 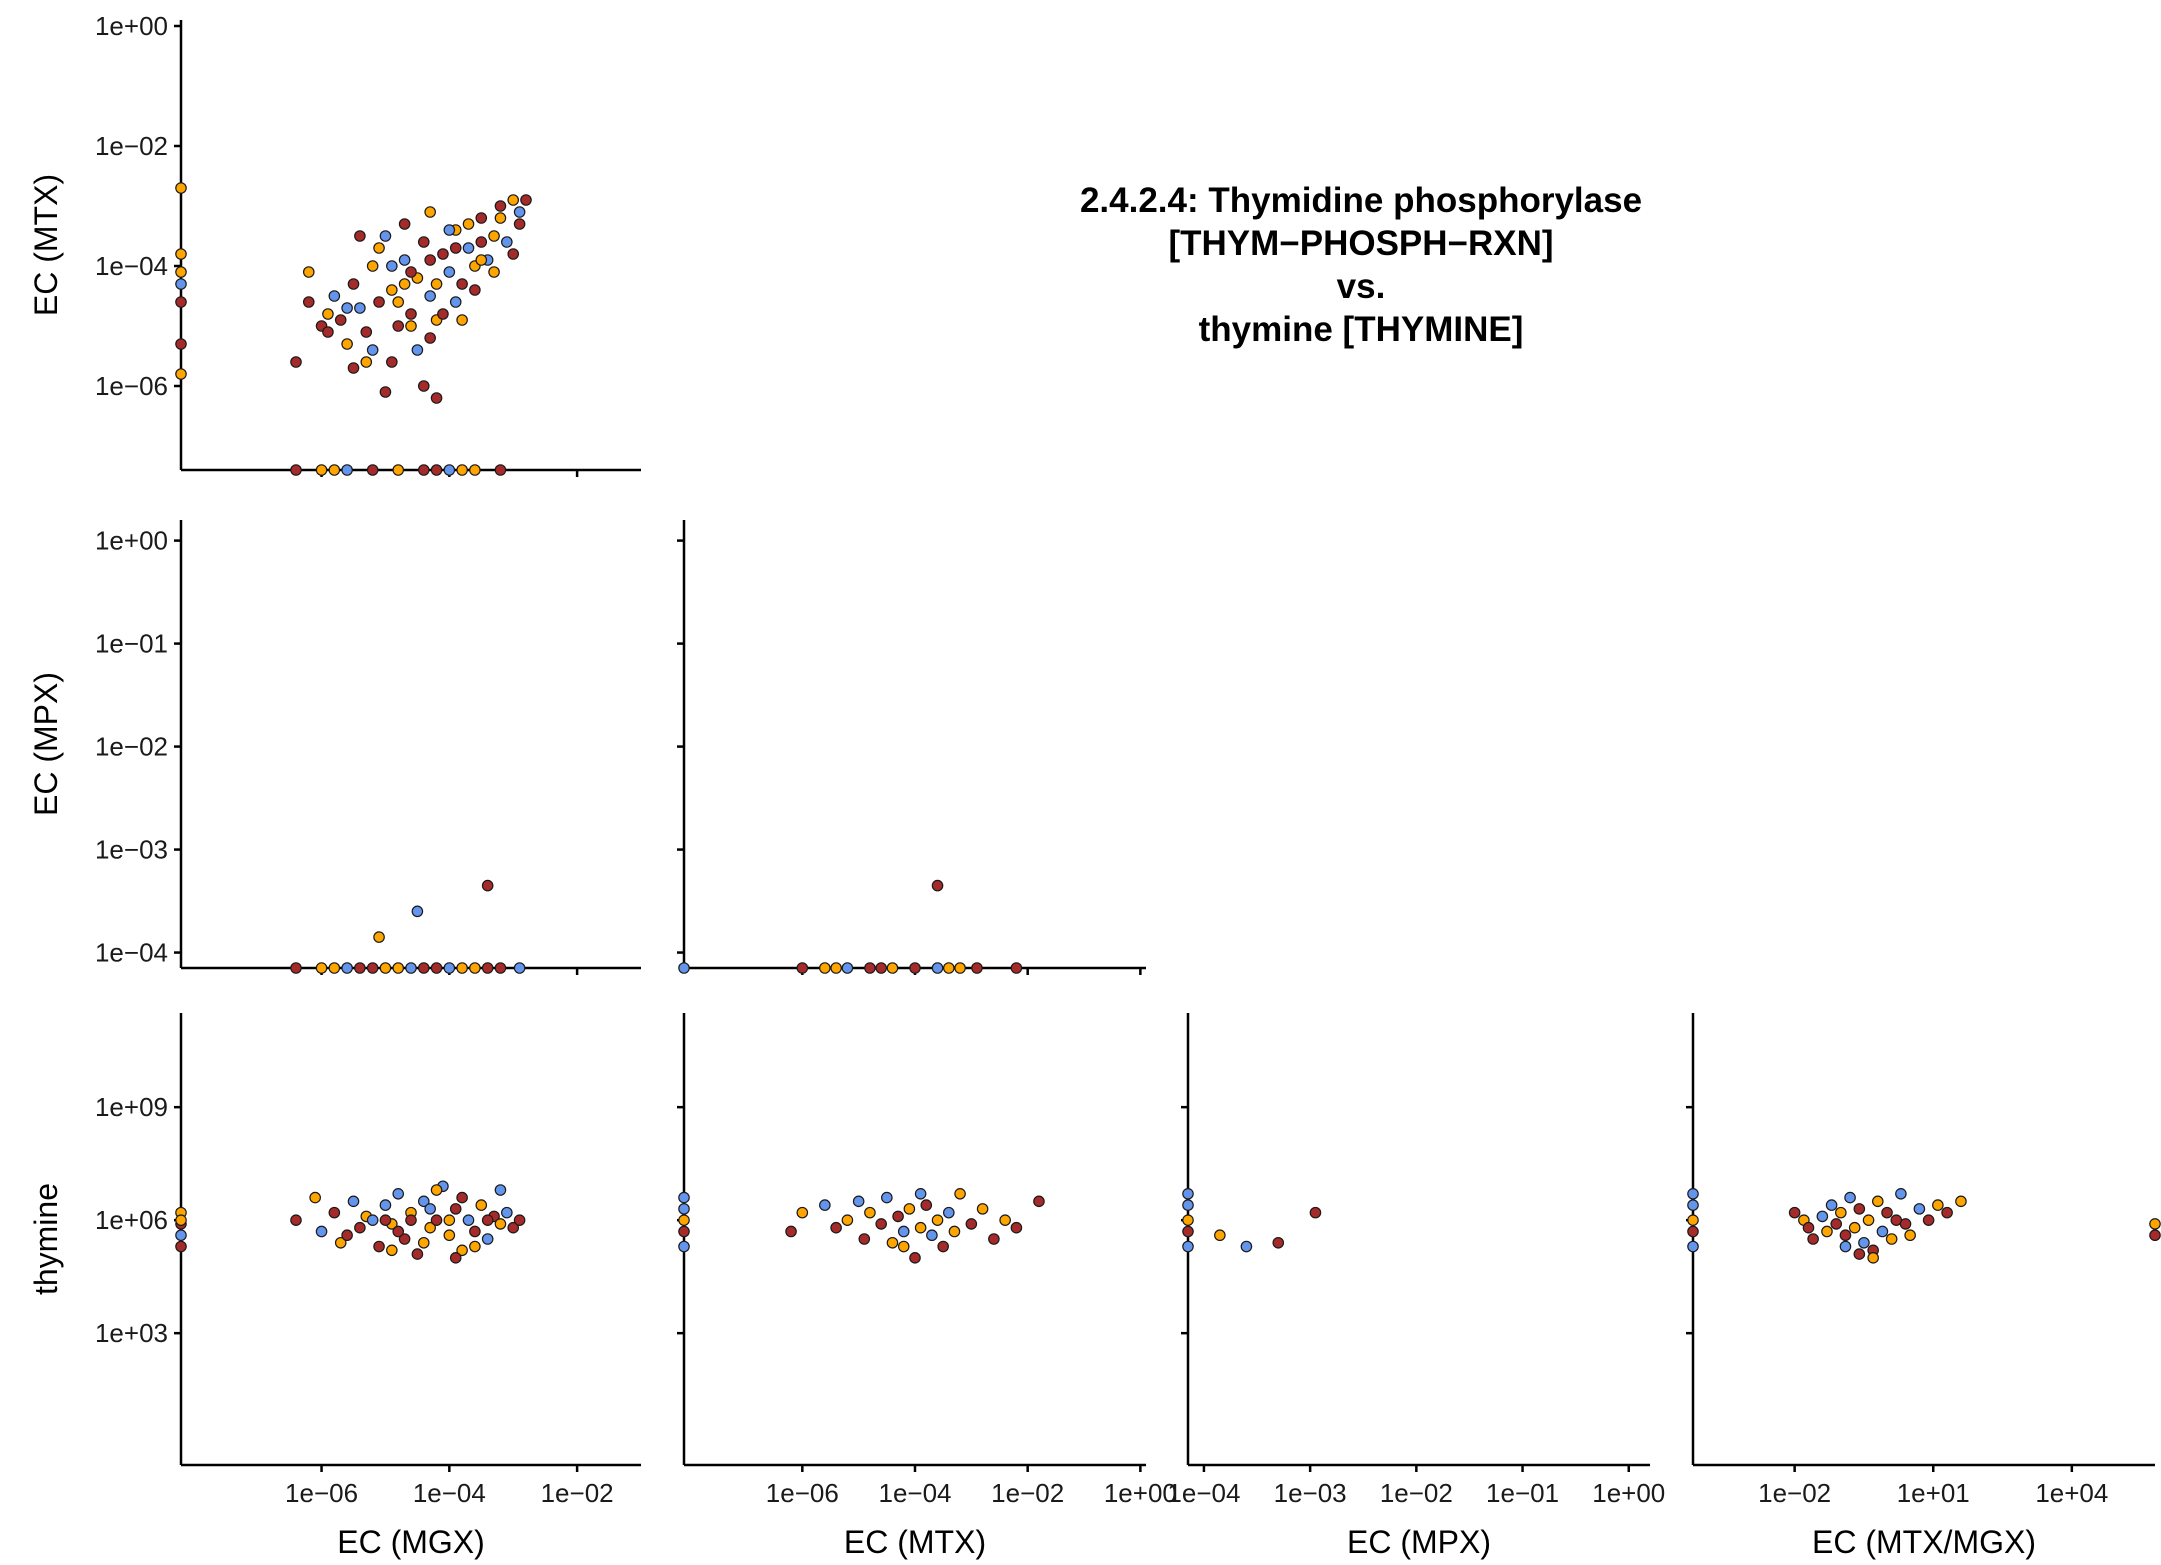 What do you see at coordinates (131, 953) in the screenshot?
I see `y-tick-label: 1e−04` at bounding box center [131, 953].